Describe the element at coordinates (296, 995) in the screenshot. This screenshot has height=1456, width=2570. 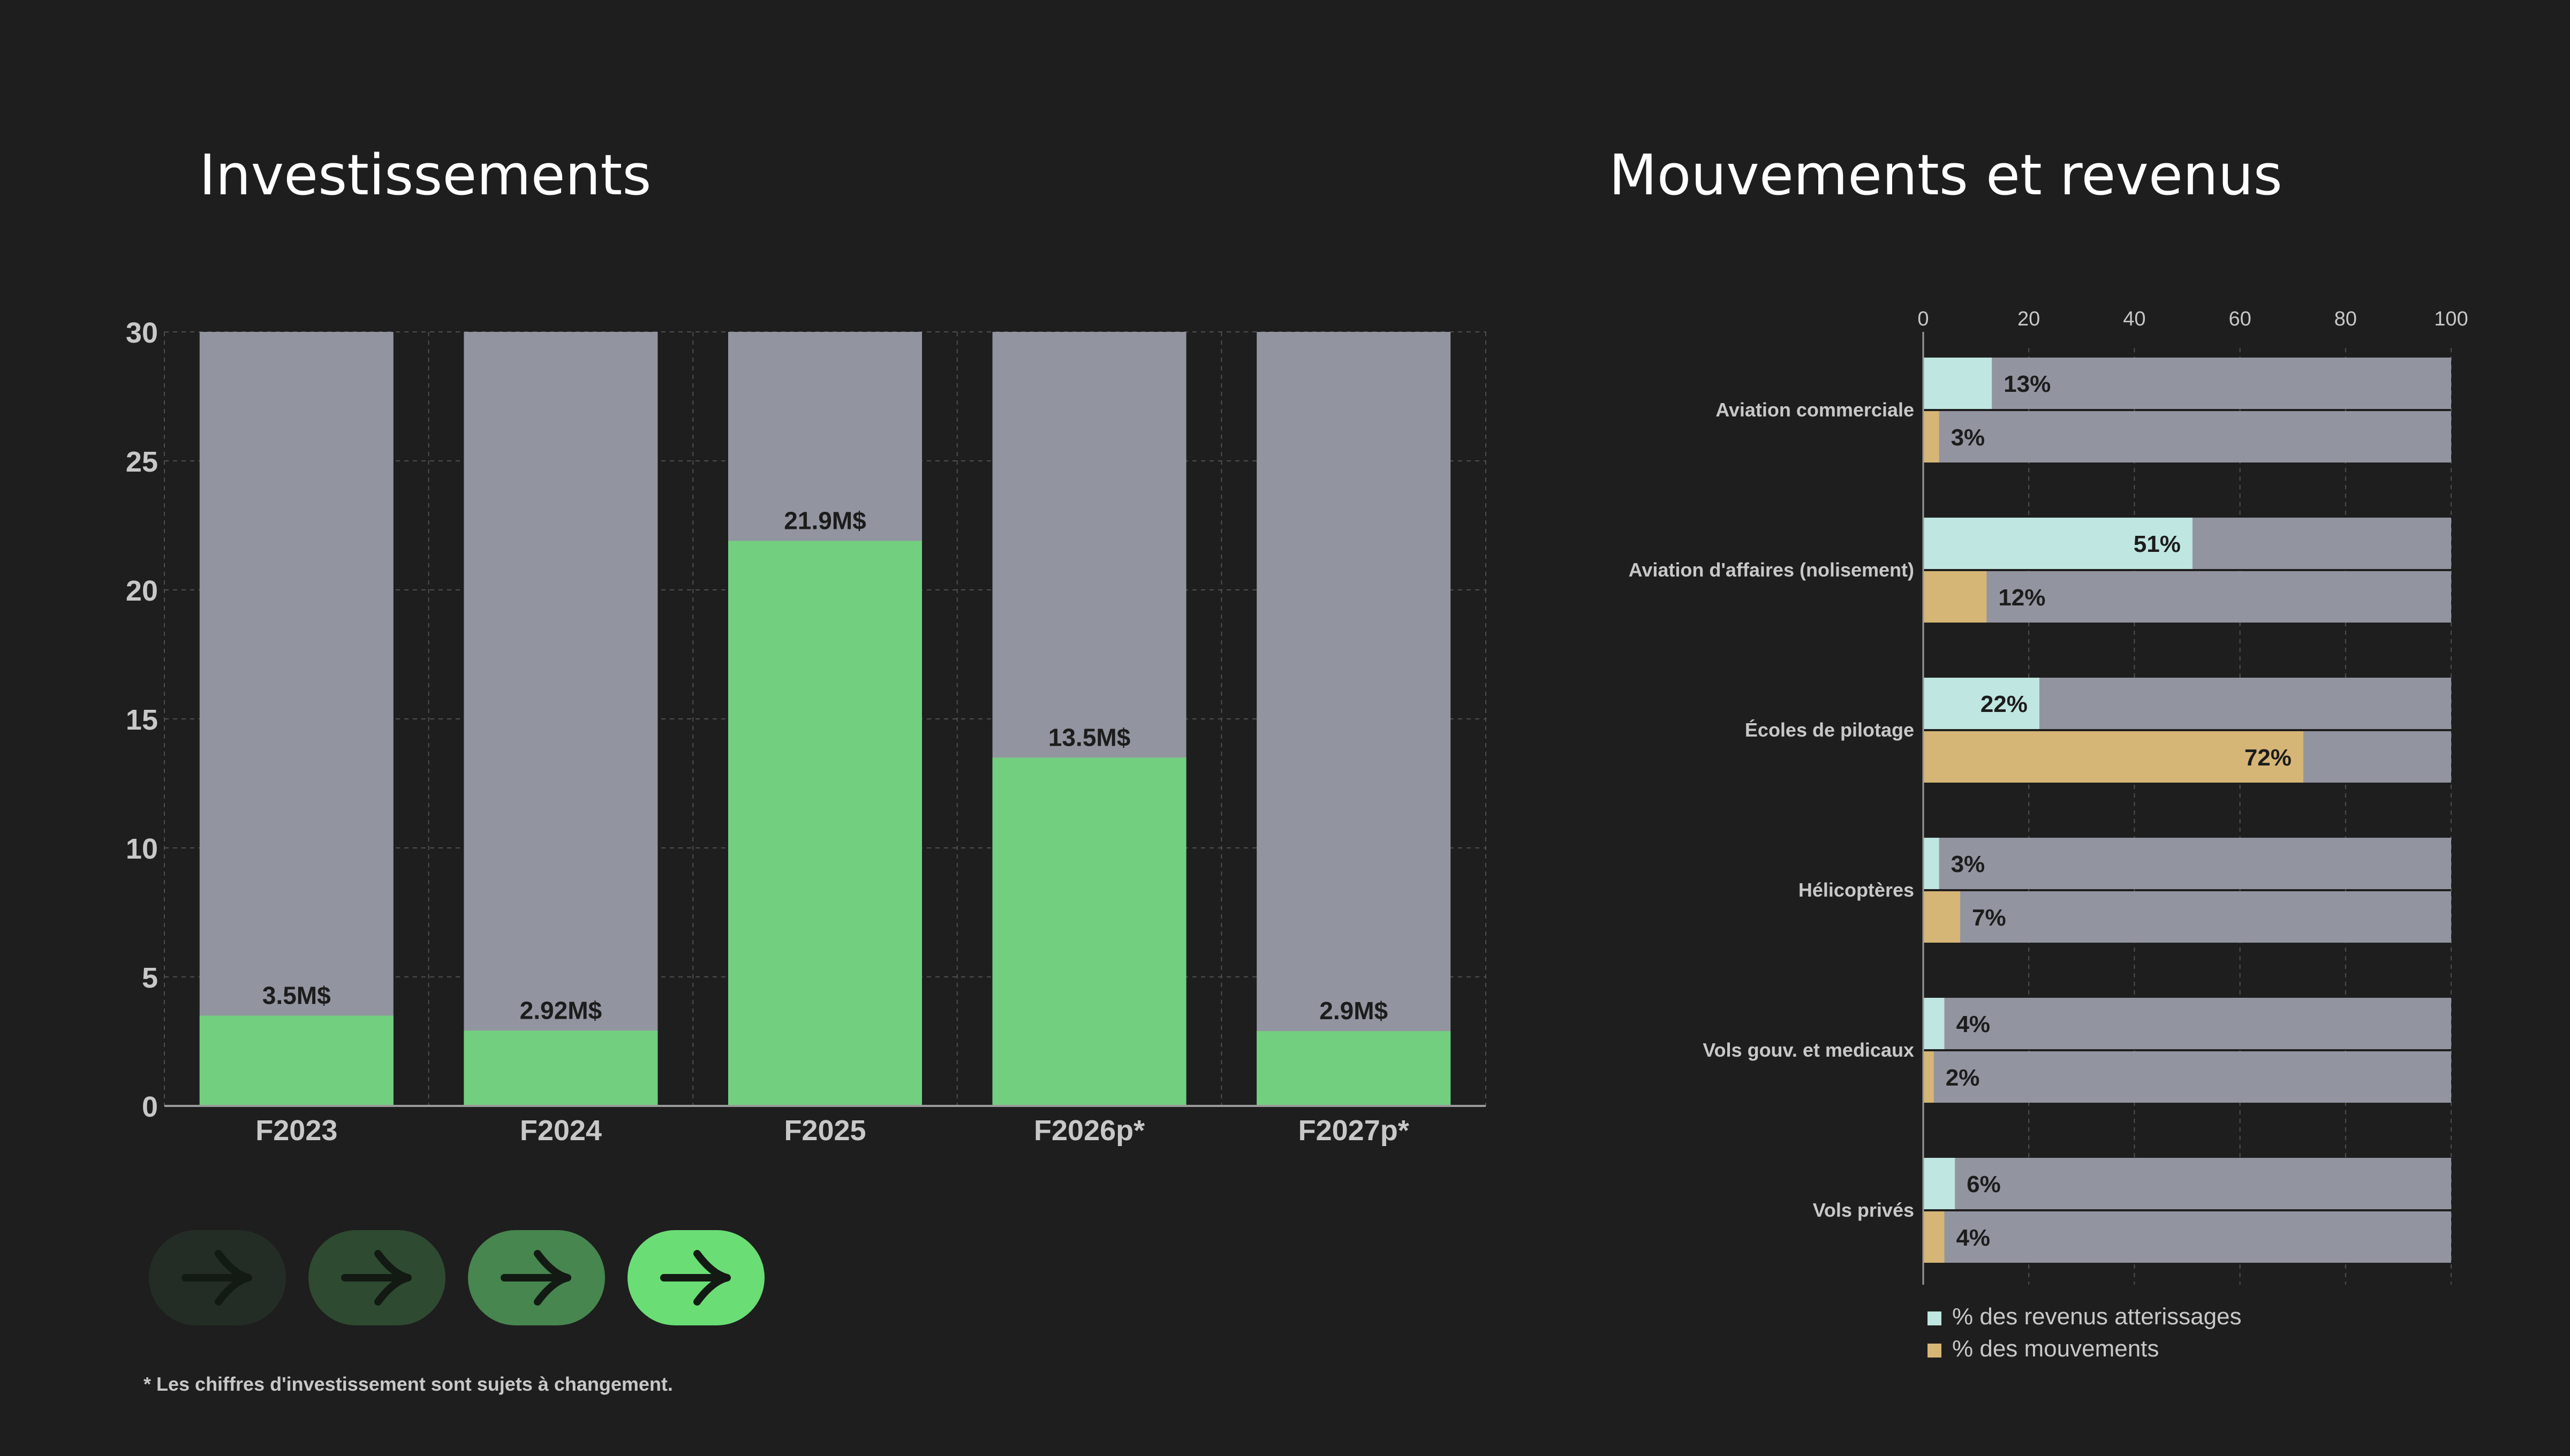
I see `bar-value-label: 3.5M$` at that location.